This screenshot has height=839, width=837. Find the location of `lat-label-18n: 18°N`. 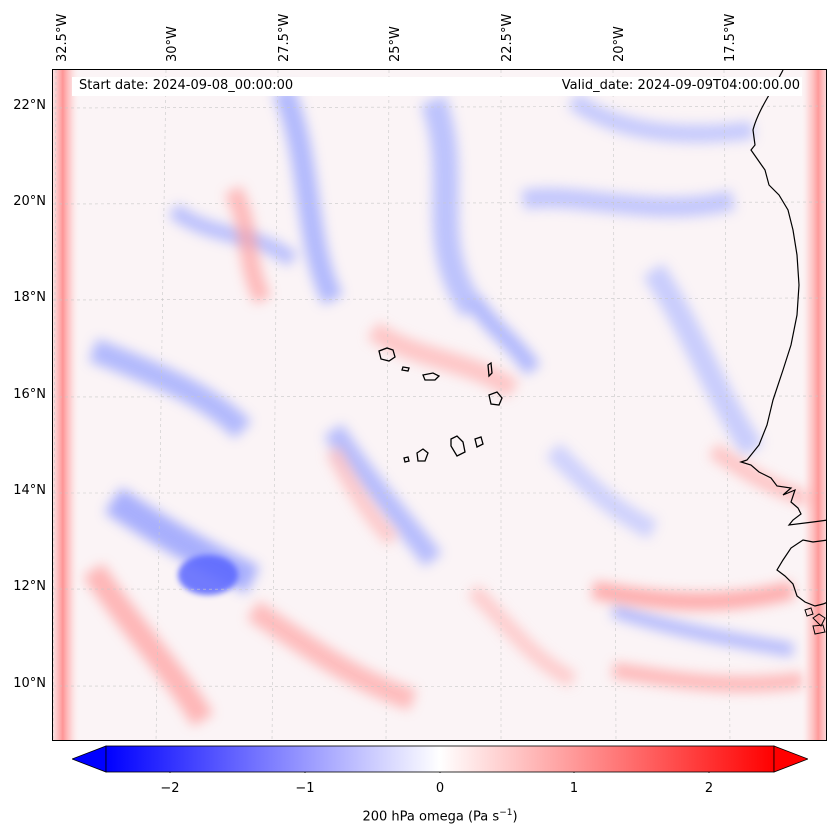

lat-label-18n: 18°N is located at coordinates (29, 297).